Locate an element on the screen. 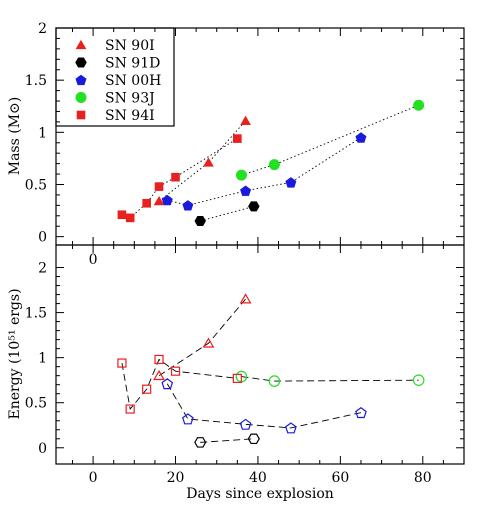  legend-label: SN 91D is located at coordinates (132, 64).